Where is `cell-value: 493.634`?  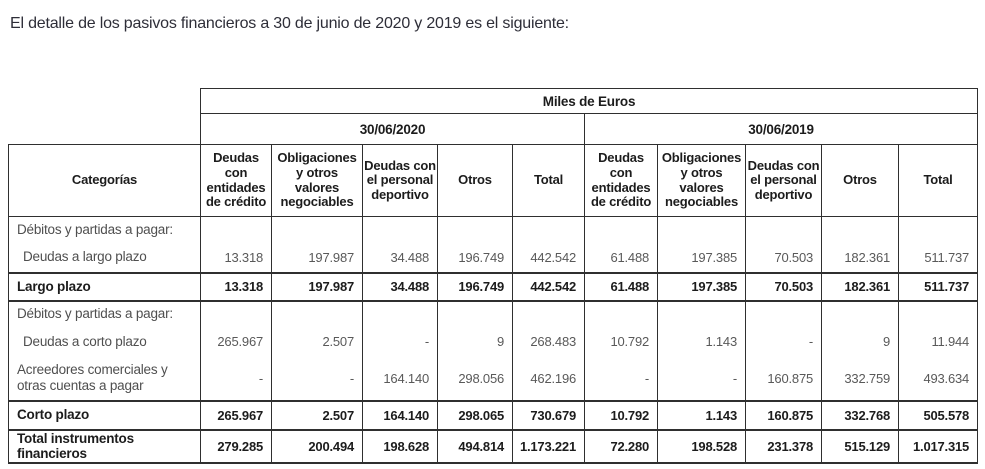
cell-value: 493.634 is located at coordinates (938, 378).